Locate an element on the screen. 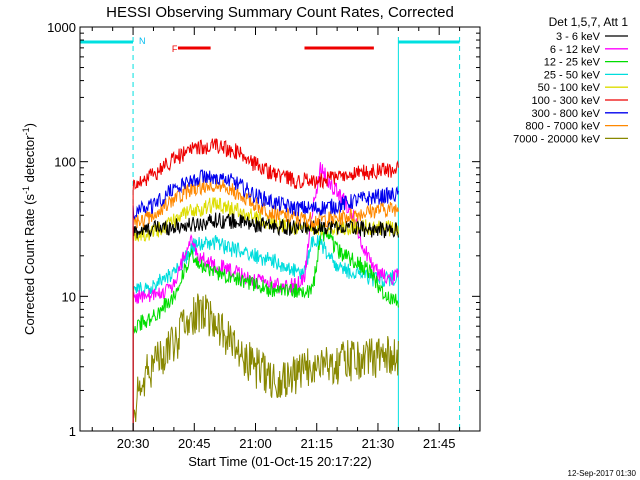 This screenshot has height=480, width=640. x-tick-label: 21:00 is located at coordinates (255, 443).